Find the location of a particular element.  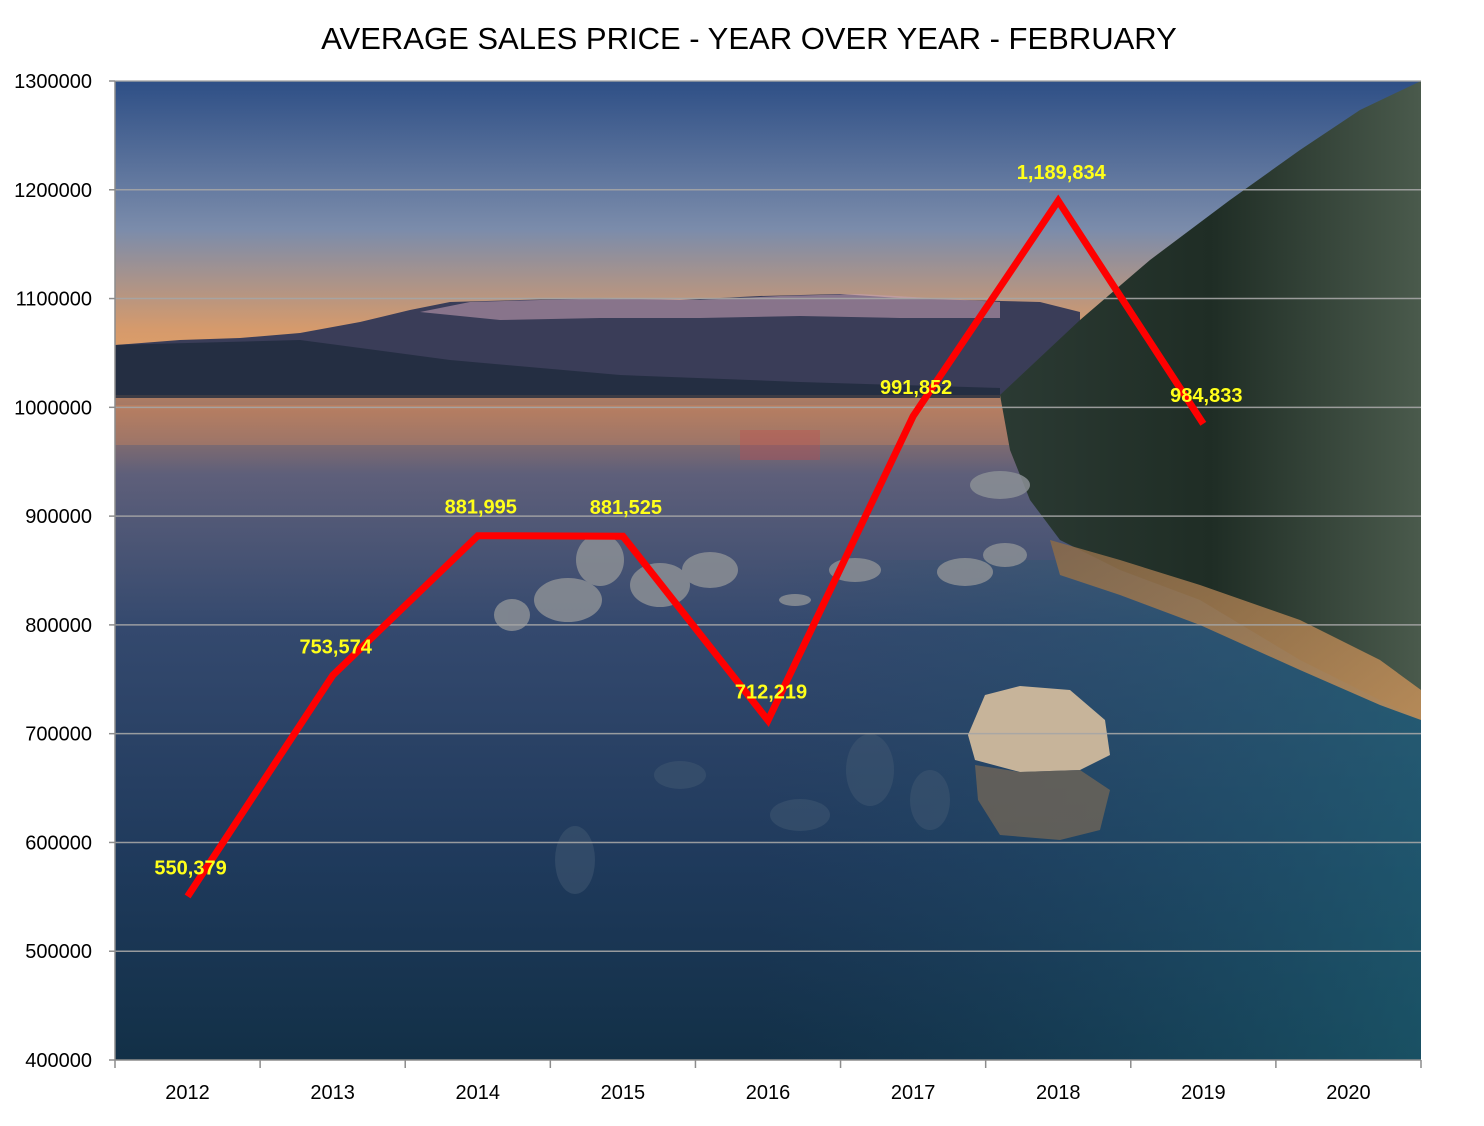

data-label: 881,995 is located at coordinates (481, 508).